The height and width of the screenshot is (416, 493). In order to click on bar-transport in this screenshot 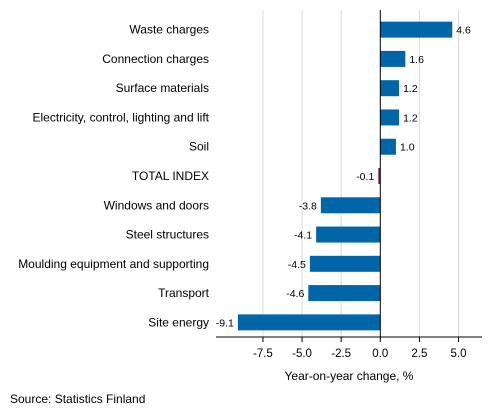, I will do `click(344, 293)`.